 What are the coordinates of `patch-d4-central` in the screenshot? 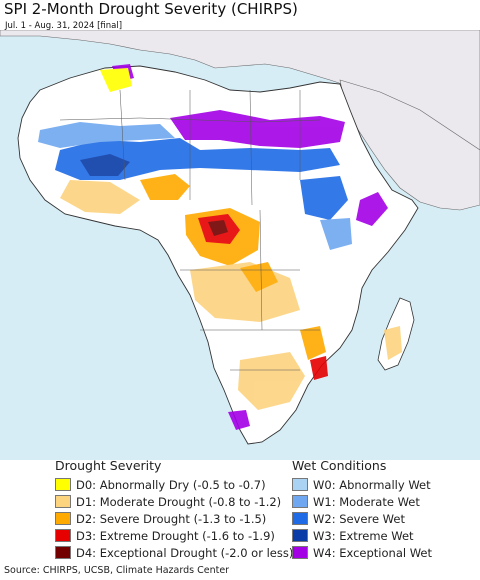 It's located at (218, 228).